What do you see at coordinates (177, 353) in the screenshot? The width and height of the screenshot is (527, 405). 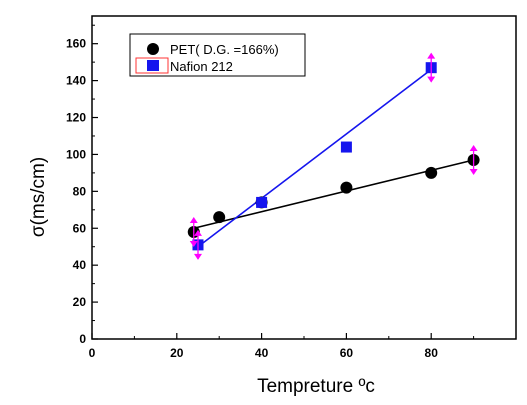 I see `x-tick-label: 20` at bounding box center [177, 353].